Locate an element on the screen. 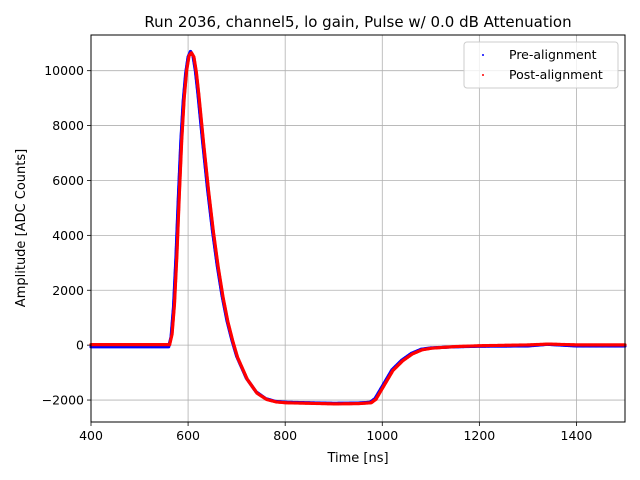 The height and width of the screenshot is (480, 640). x-tick-label: 1000 is located at coordinates (382, 435).